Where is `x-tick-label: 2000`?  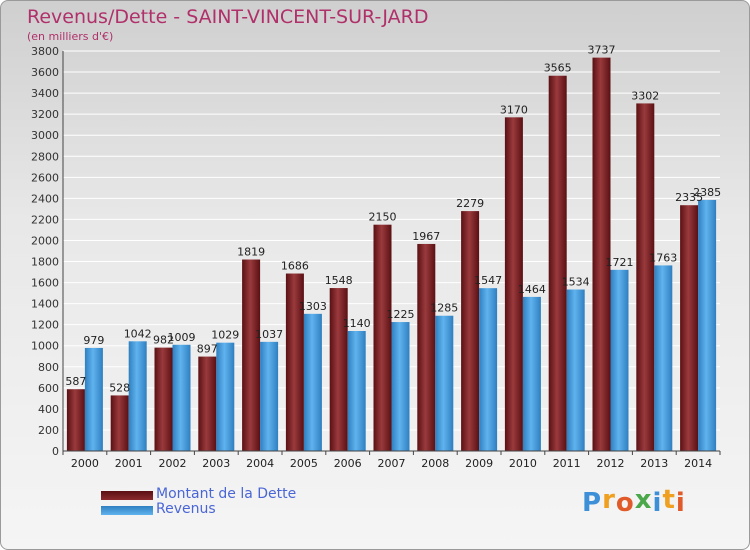
x-tick-label: 2000 is located at coordinates (85, 463).